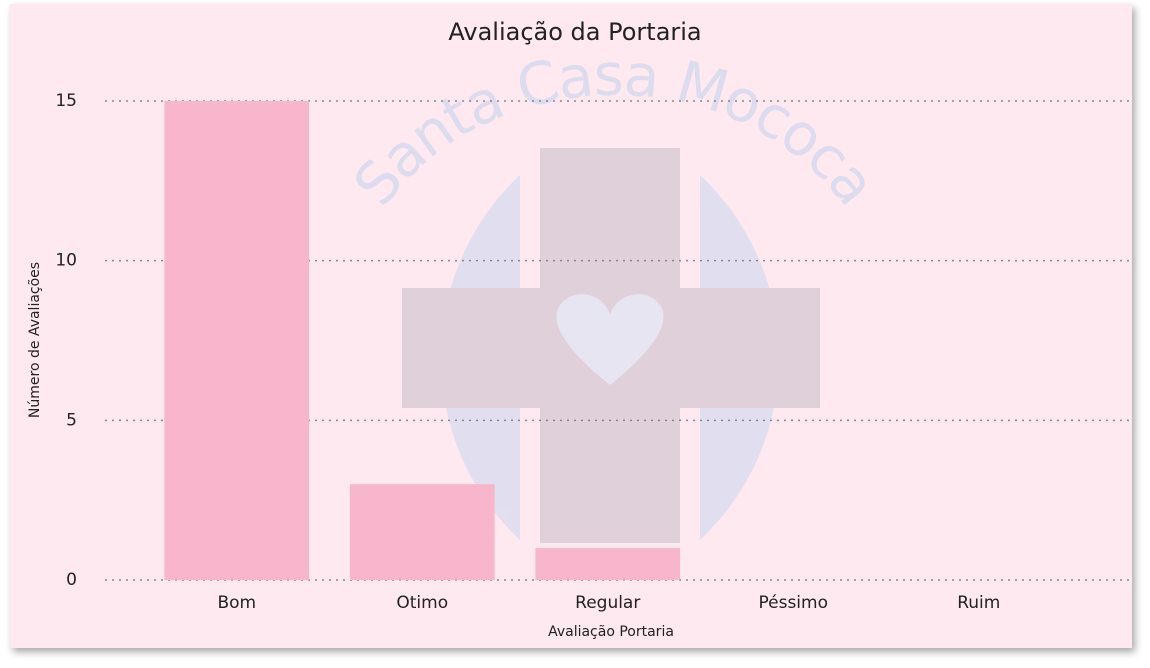 The image size is (1150, 668). I want to click on x-tick-label: Péssimo, so click(793, 603).